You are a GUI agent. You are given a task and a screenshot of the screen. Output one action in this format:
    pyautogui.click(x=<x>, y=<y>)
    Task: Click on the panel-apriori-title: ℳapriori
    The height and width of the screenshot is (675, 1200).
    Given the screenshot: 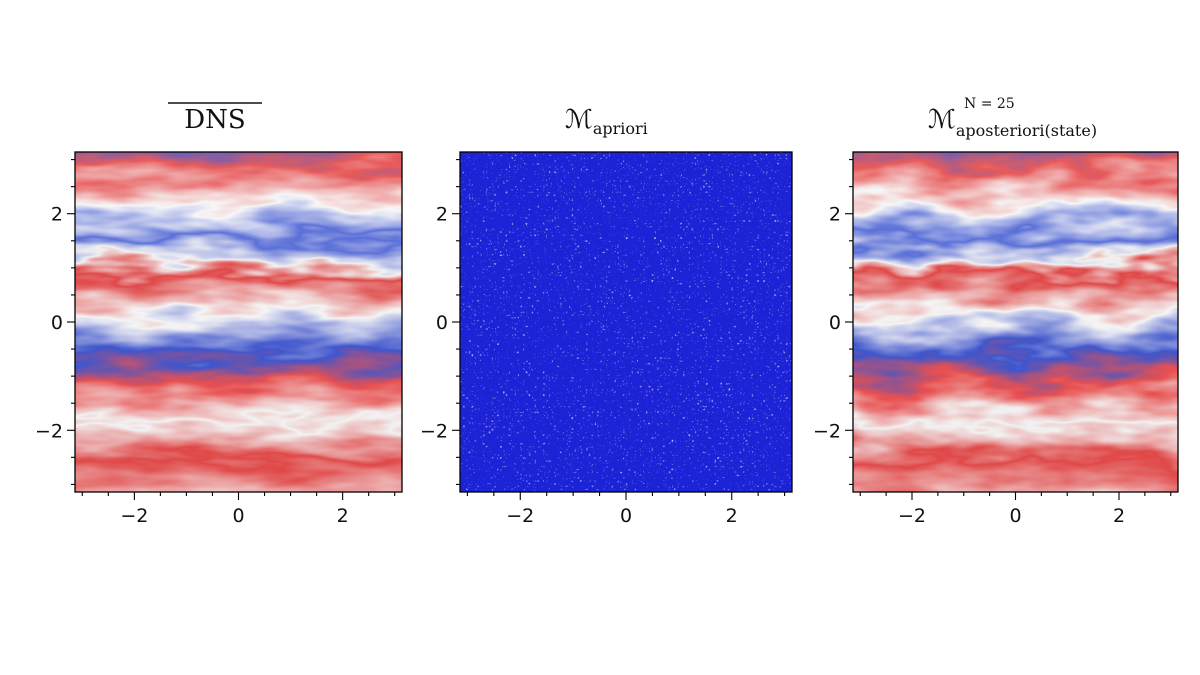 What is the action you would take?
    pyautogui.click(x=606, y=121)
    